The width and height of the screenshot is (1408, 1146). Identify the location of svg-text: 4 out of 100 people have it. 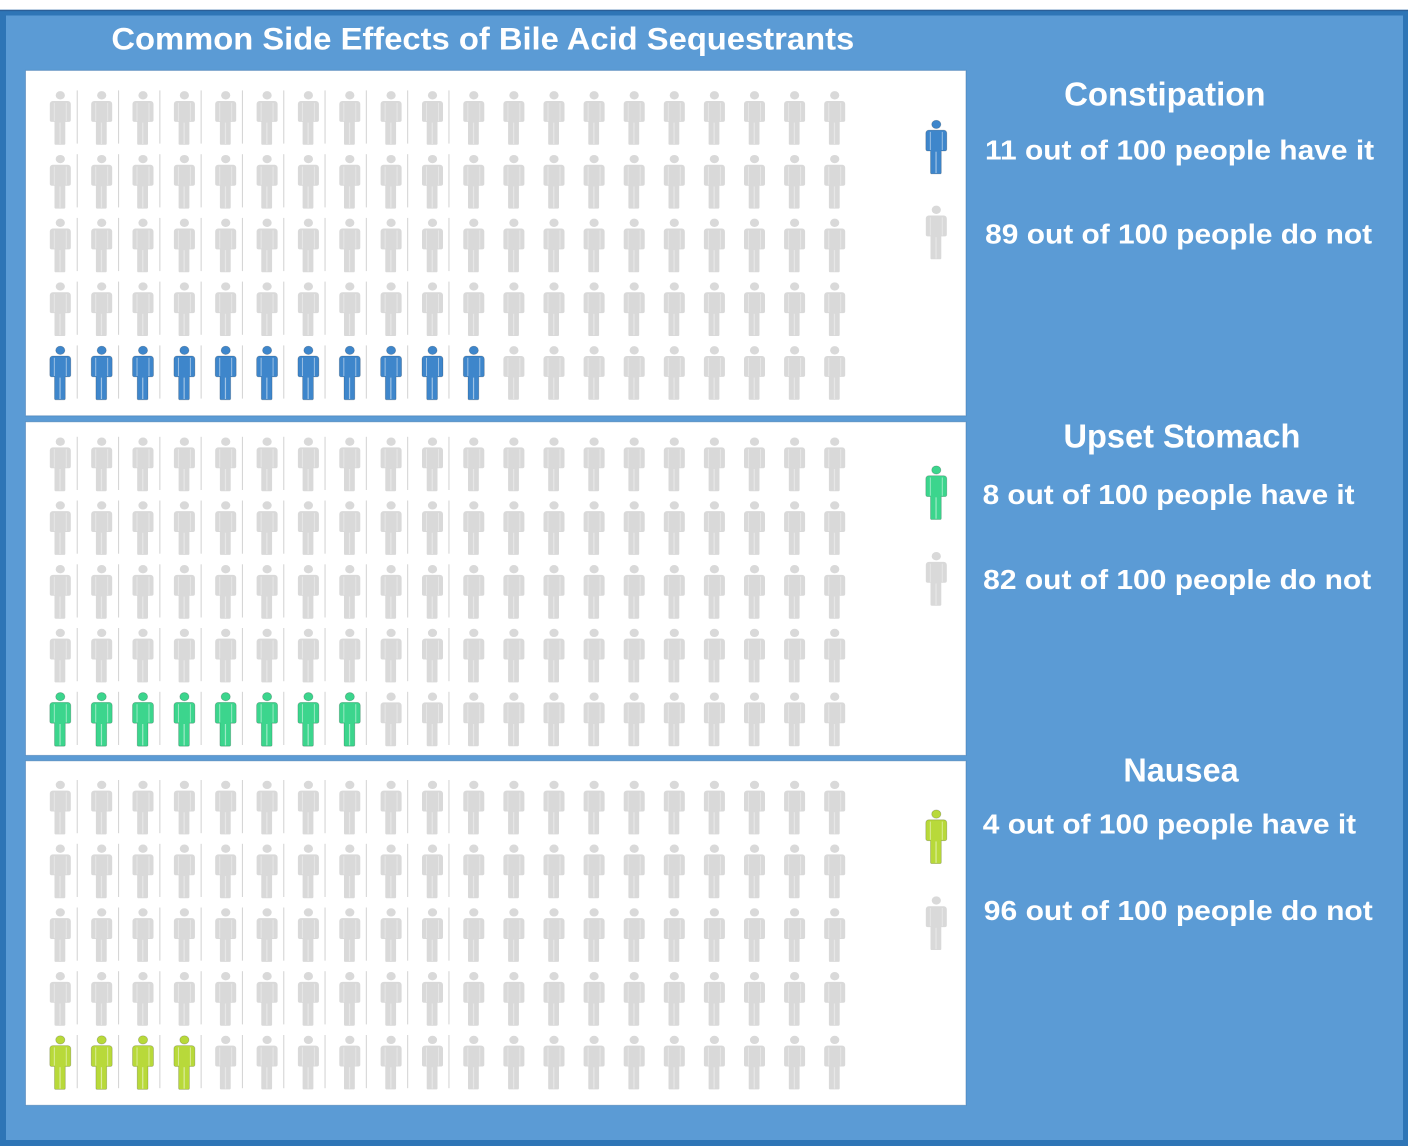
(1169, 824).